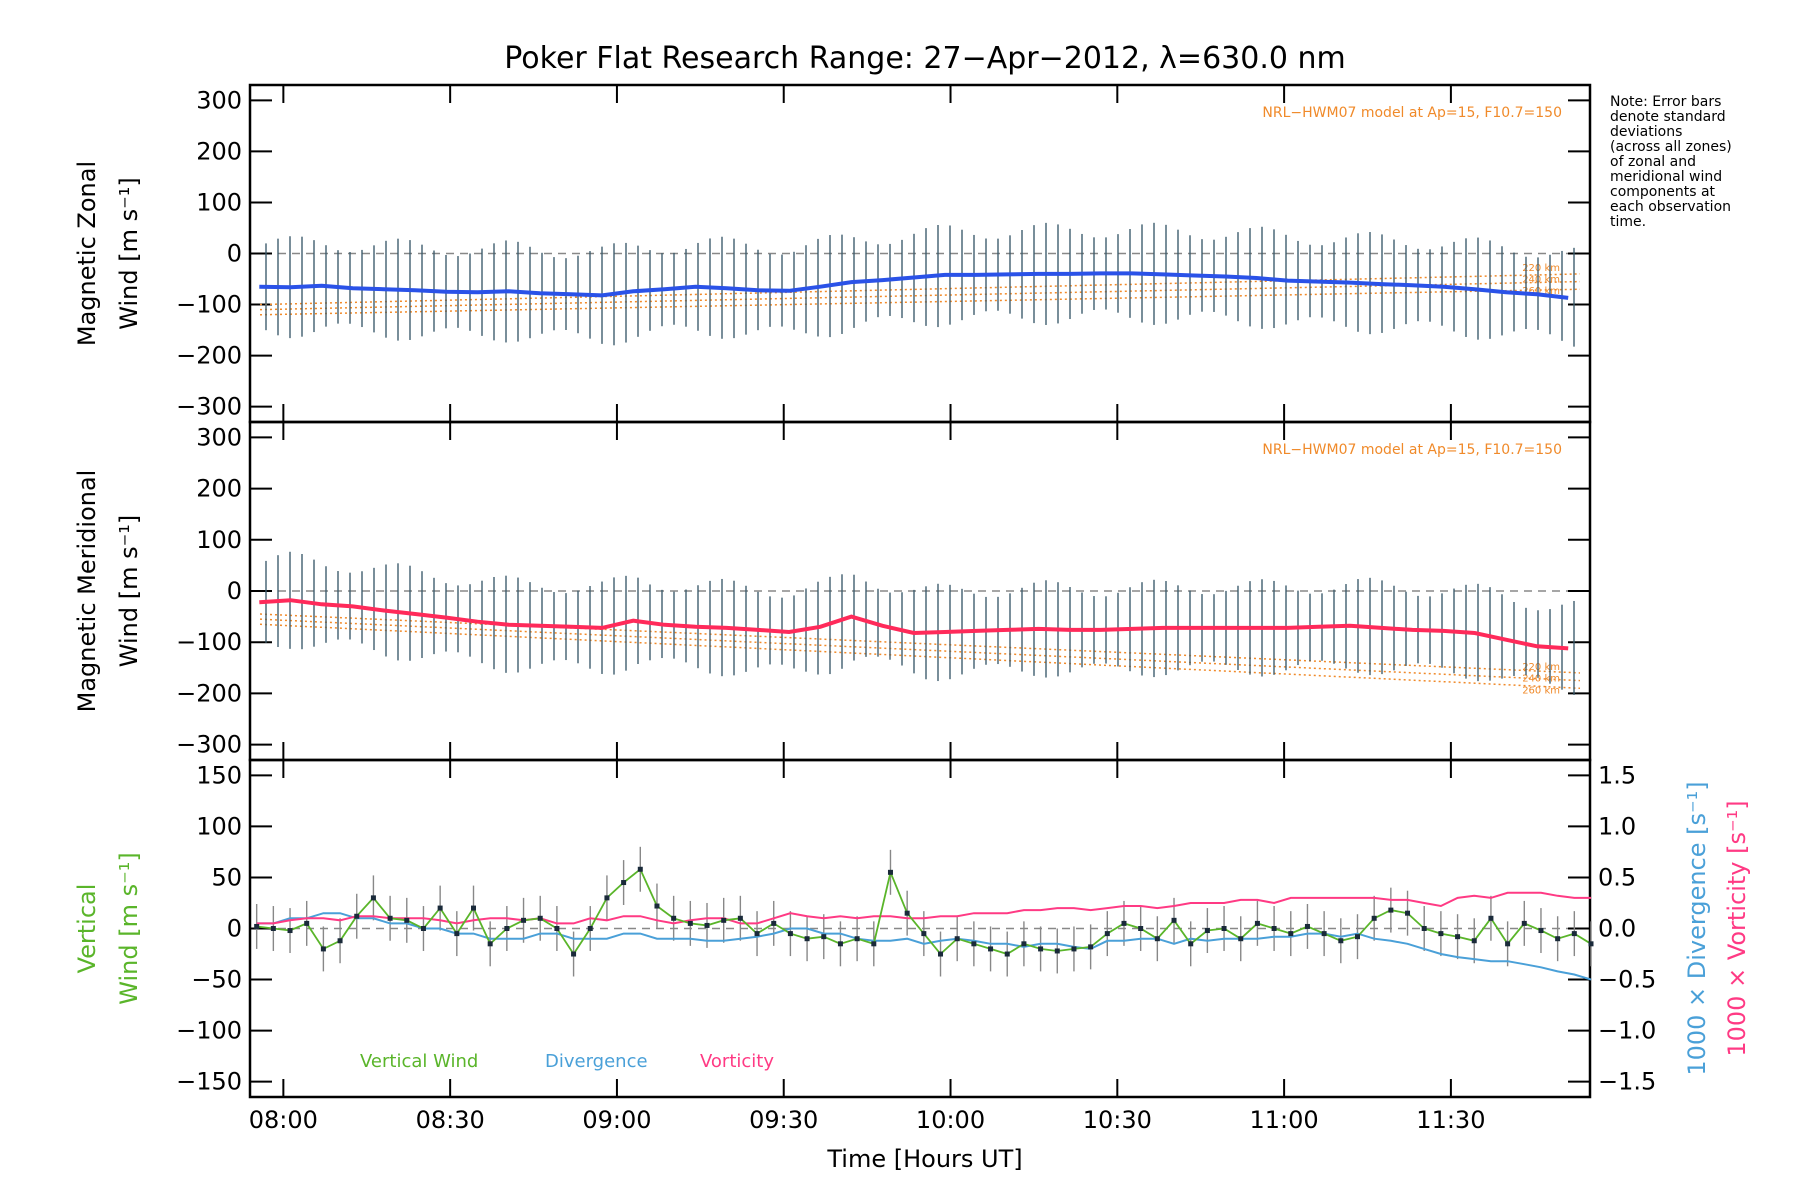 The image size is (1800, 1200). Describe the element at coordinates (783, 1120) in the screenshot. I see `x-tick-label: 09:30` at that location.